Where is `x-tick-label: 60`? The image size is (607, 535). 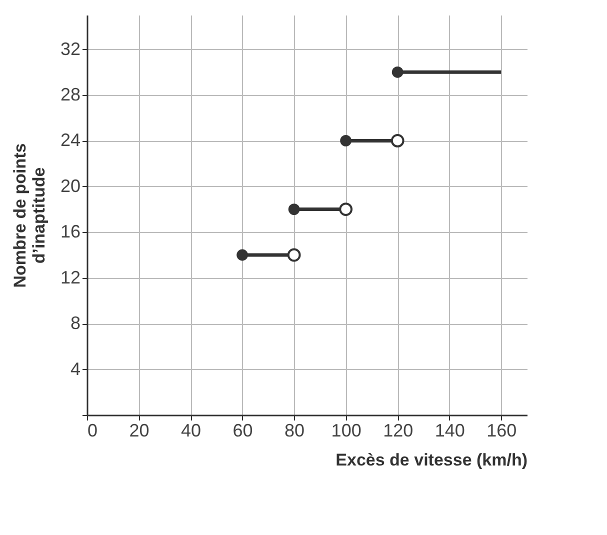 x-tick-label: 60 is located at coordinates (242, 430).